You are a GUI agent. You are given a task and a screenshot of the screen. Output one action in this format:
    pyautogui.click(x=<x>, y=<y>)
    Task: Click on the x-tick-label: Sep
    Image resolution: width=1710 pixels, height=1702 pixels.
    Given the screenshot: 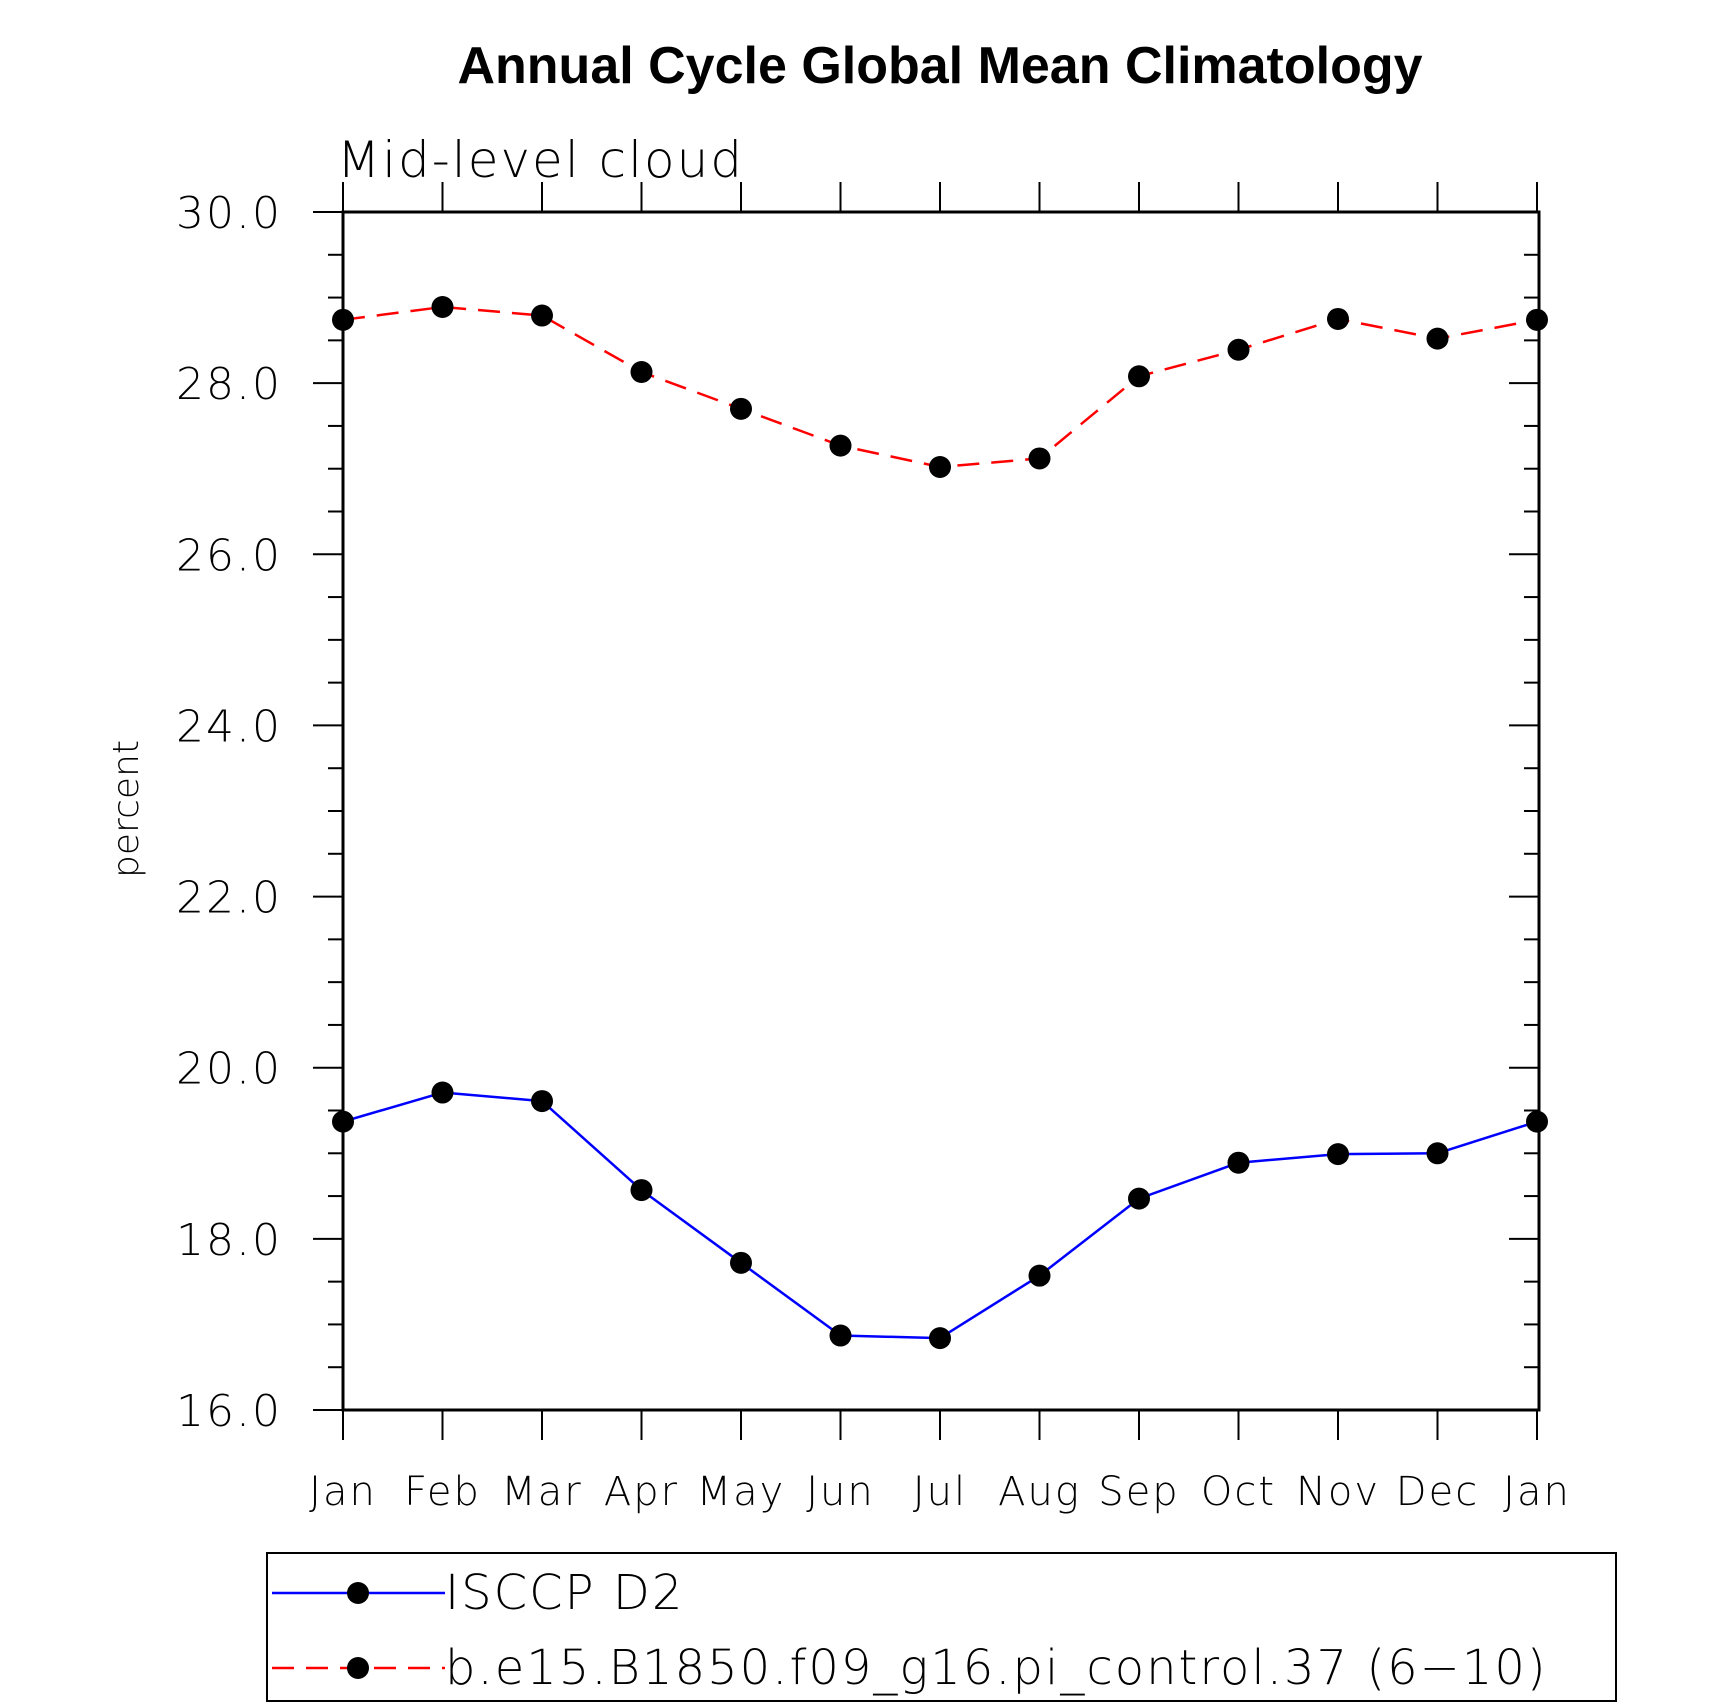 What is the action you would take?
    pyautogui.click(x=1138, y=1492)
    